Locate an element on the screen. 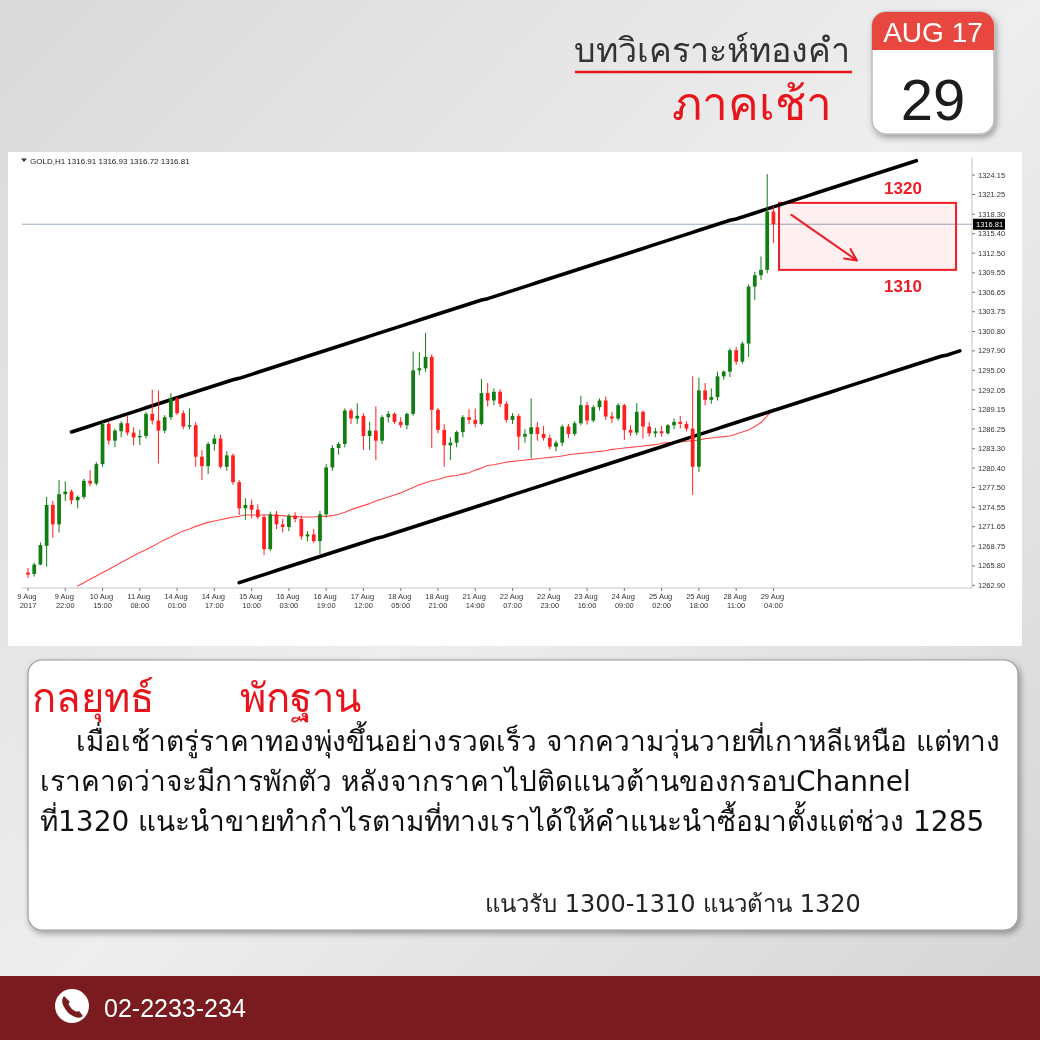  text: แนวรับ 1300-1310 แนวต้าน 1320 is located at coordinates (673, 904).